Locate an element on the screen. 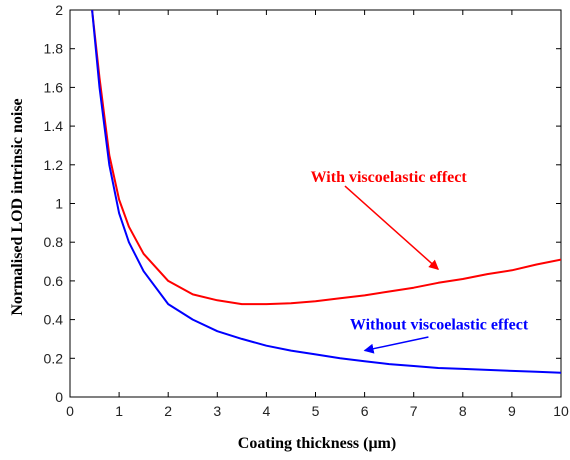 The height and width of the screenshot is (460, 570). y-tick-label: 0 is located at coordinates (59, 397).